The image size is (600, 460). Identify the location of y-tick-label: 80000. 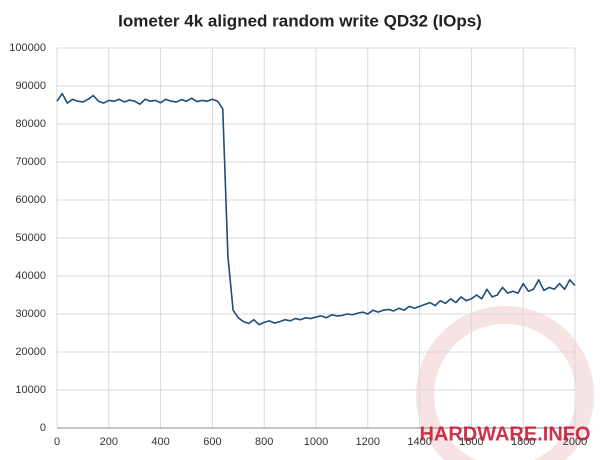
(30, 124).